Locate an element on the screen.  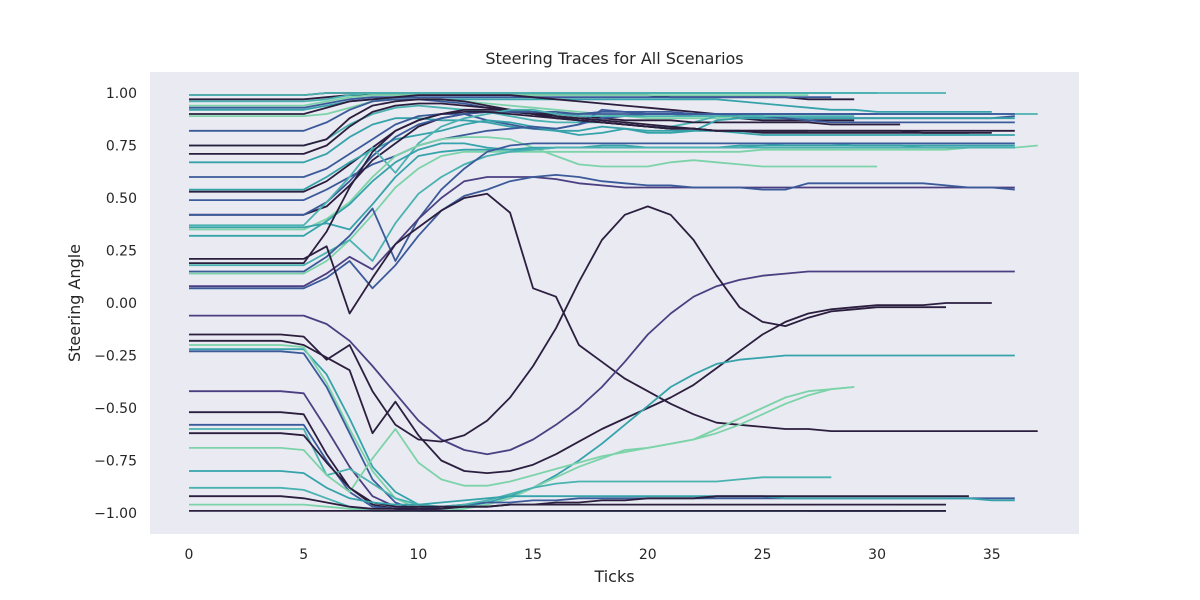
y-tick-labels: −1.00 −0.75 −0.50 −0.25 0.00 0.25 0.50 0.75 1.00 is located at coordinates (115, 304).